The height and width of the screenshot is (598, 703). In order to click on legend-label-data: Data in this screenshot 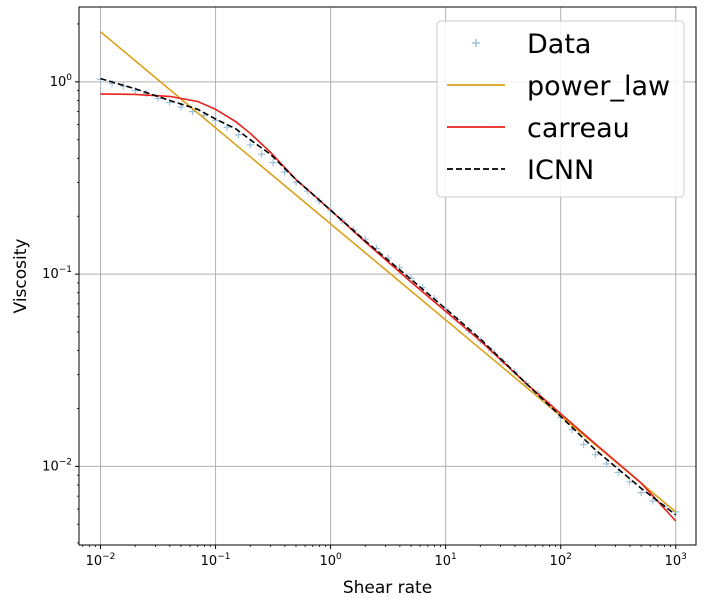, I will do `click(559, 44)`.